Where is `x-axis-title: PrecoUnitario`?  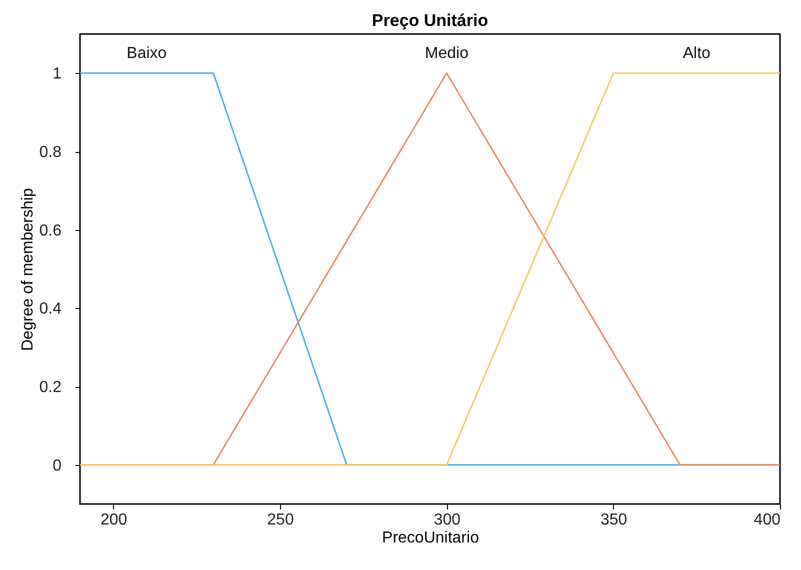 x-axis-title: PrecoUnitario is located at coordinates (431, 538).